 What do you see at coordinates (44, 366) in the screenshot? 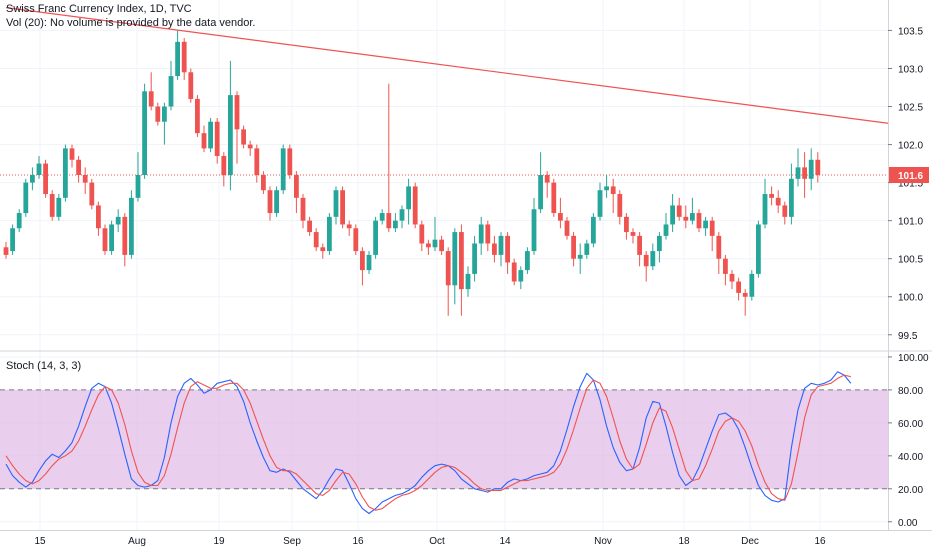
I see `stoch-title: Stoch (14, 3, 3)` at bounding box center [44, 366].